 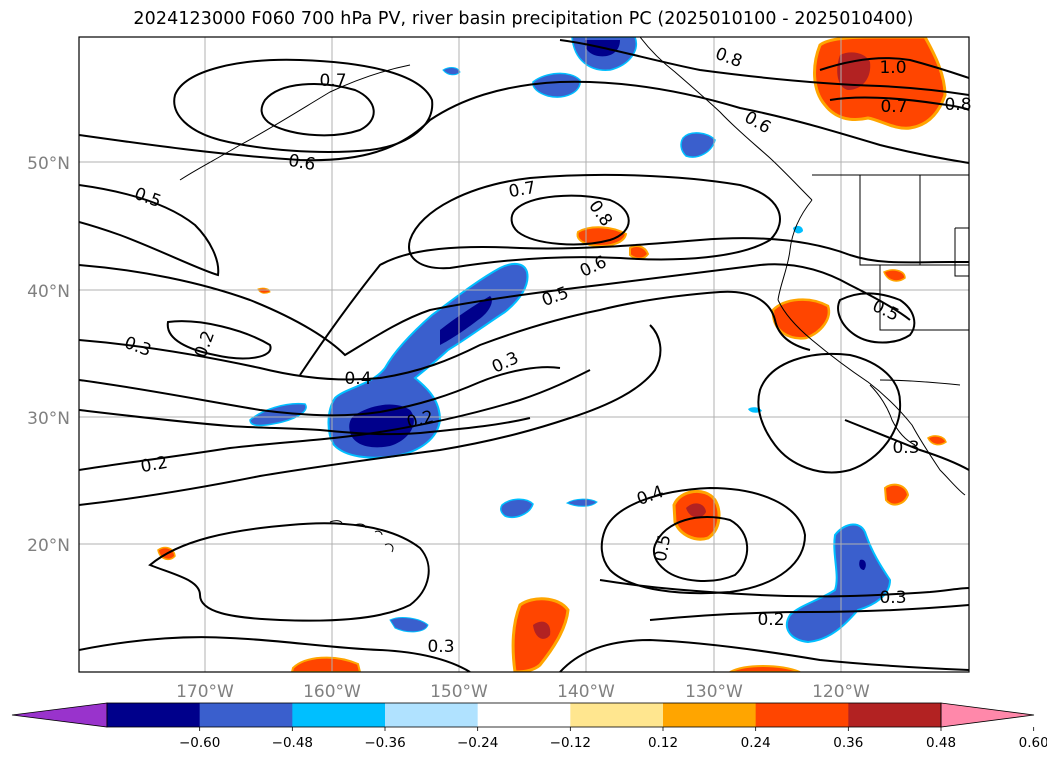 I want to click on lon-label-170w: 170°W, so click(x=205, y=692).